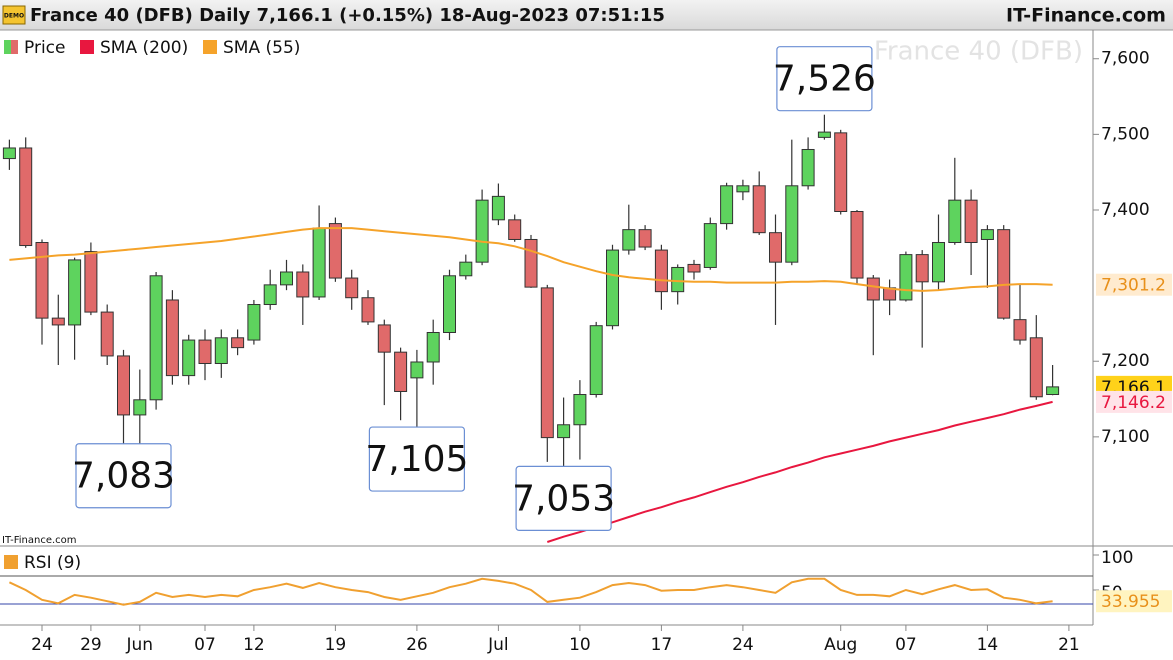 The width and height of the screenshot is (1173, 660). Describe the element at coordinates (498, 645) in the screenshot. I see `x-tick-label: Jul` at that location.